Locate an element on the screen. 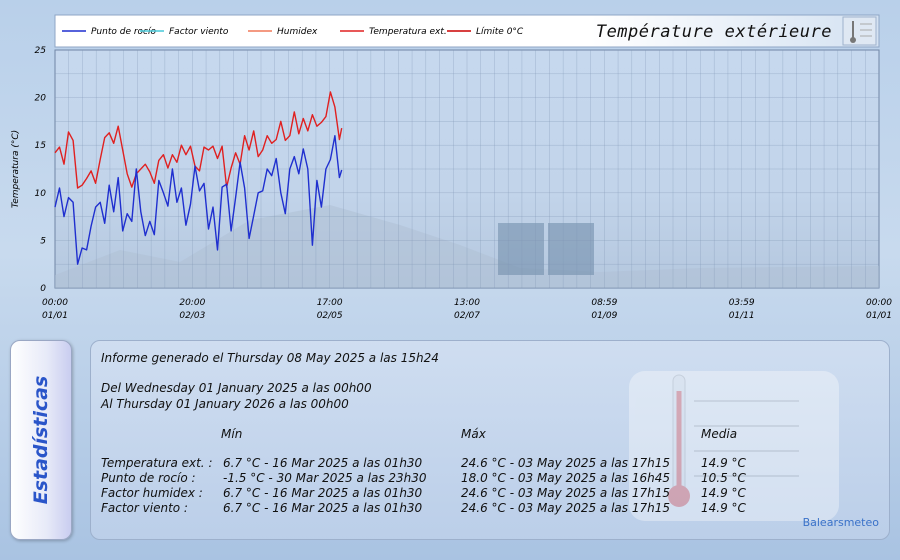  statistics-tab: Estadísticas is located at coordinates (41, 440).